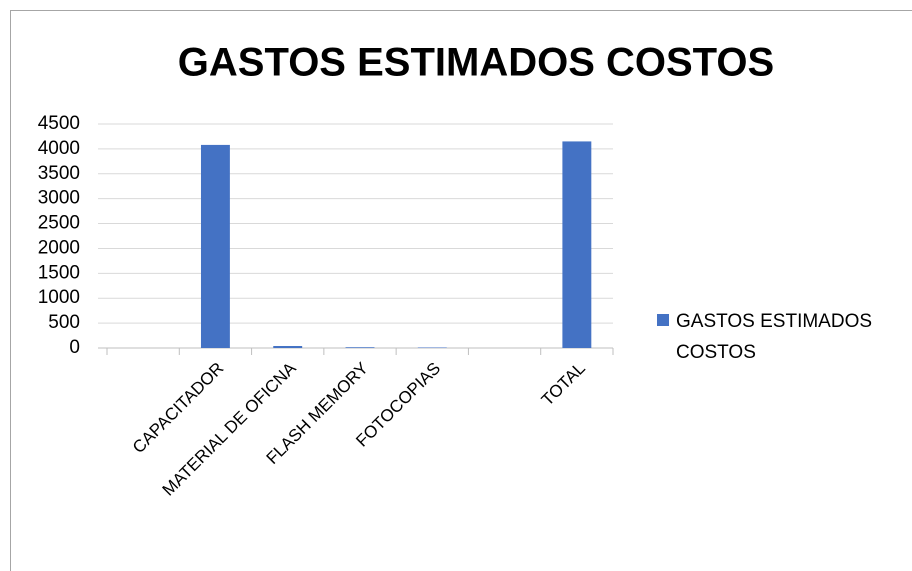  I want to click on y-tick-label: 0, so click(74, 347).